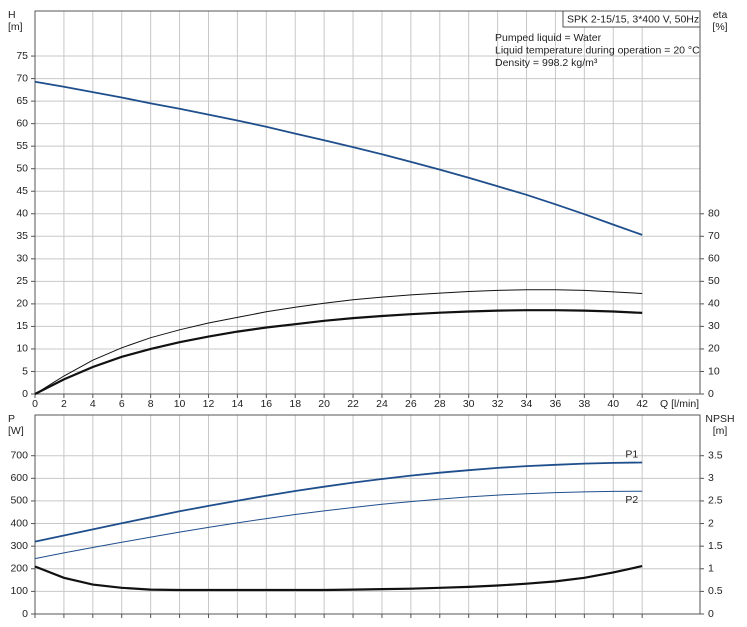  I want to click on y-tick-label: 500, so click(19, 501).